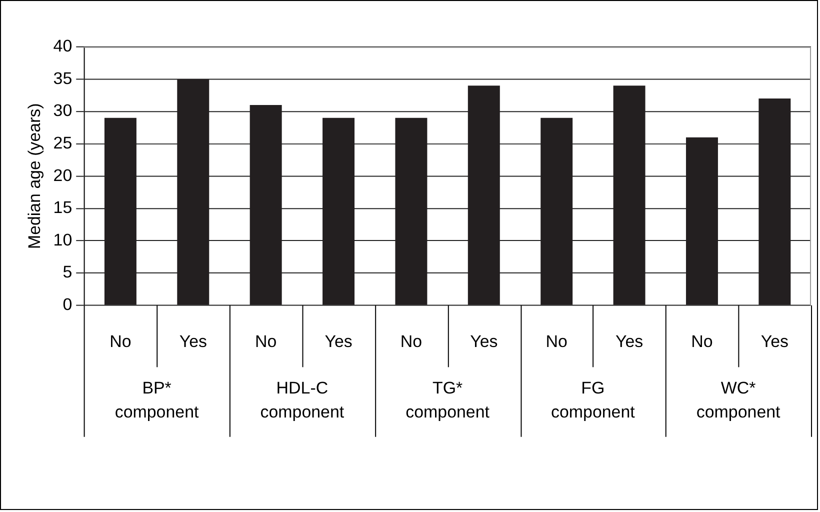  Describe the element at coordinates (62, 240) in the screenshot. I see `y-tick-label: 10` at that location.